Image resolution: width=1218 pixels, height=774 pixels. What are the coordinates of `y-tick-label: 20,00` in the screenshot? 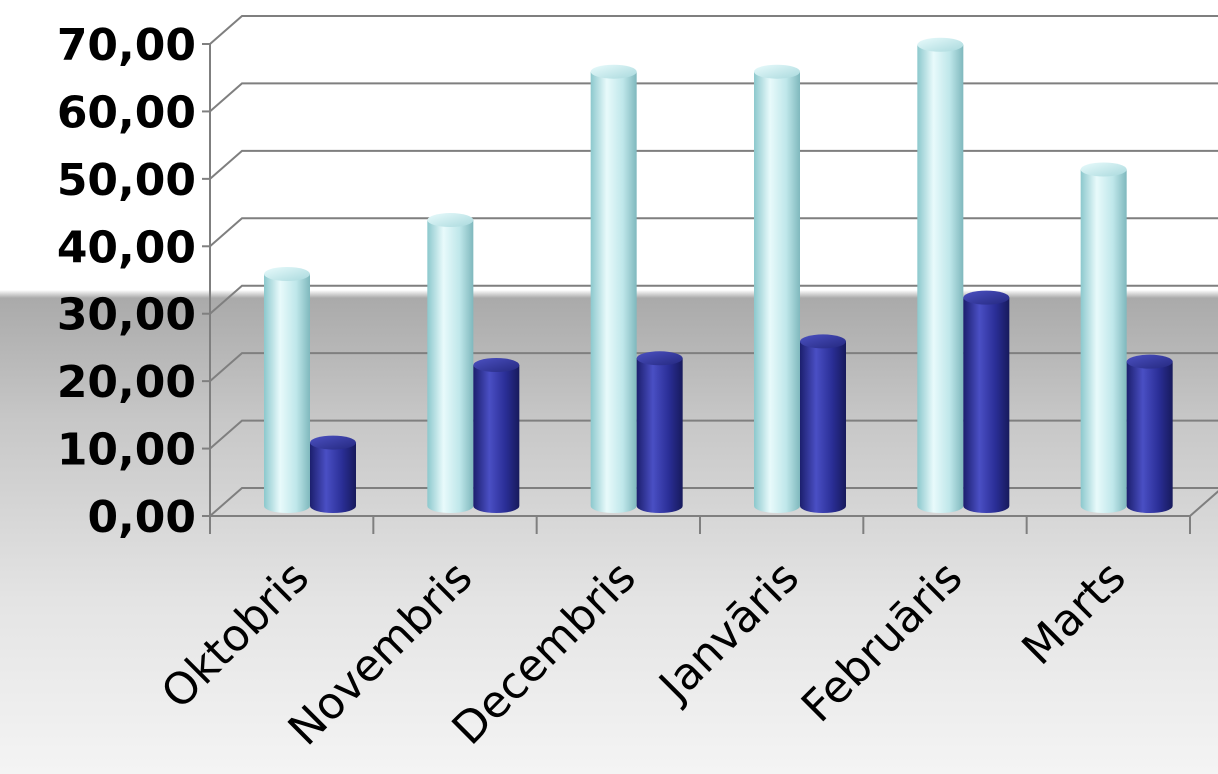 It's located at (126, 382).